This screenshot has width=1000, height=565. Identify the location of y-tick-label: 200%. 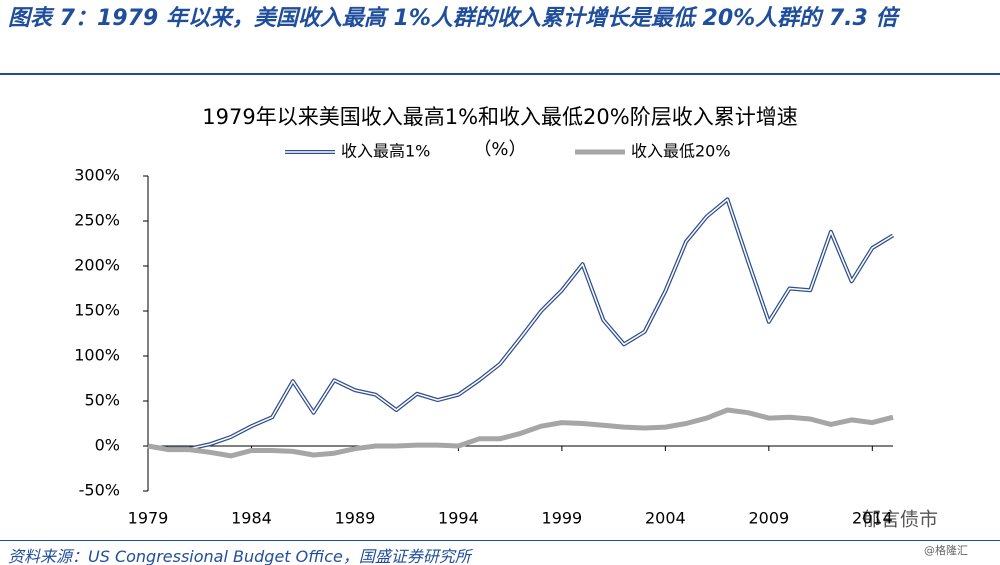
(97, 265).